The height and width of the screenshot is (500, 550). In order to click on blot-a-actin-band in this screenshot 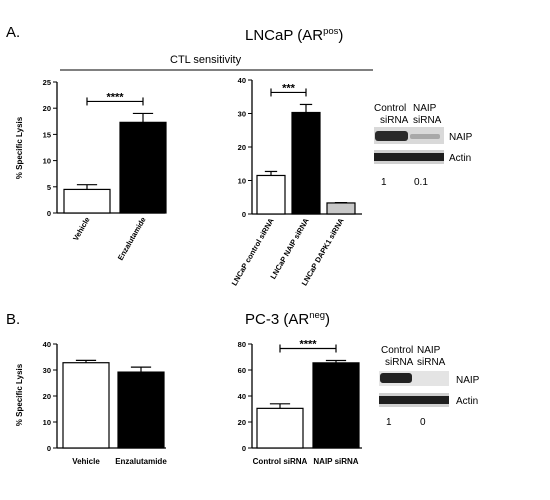, I will do `click(409, 157)`.